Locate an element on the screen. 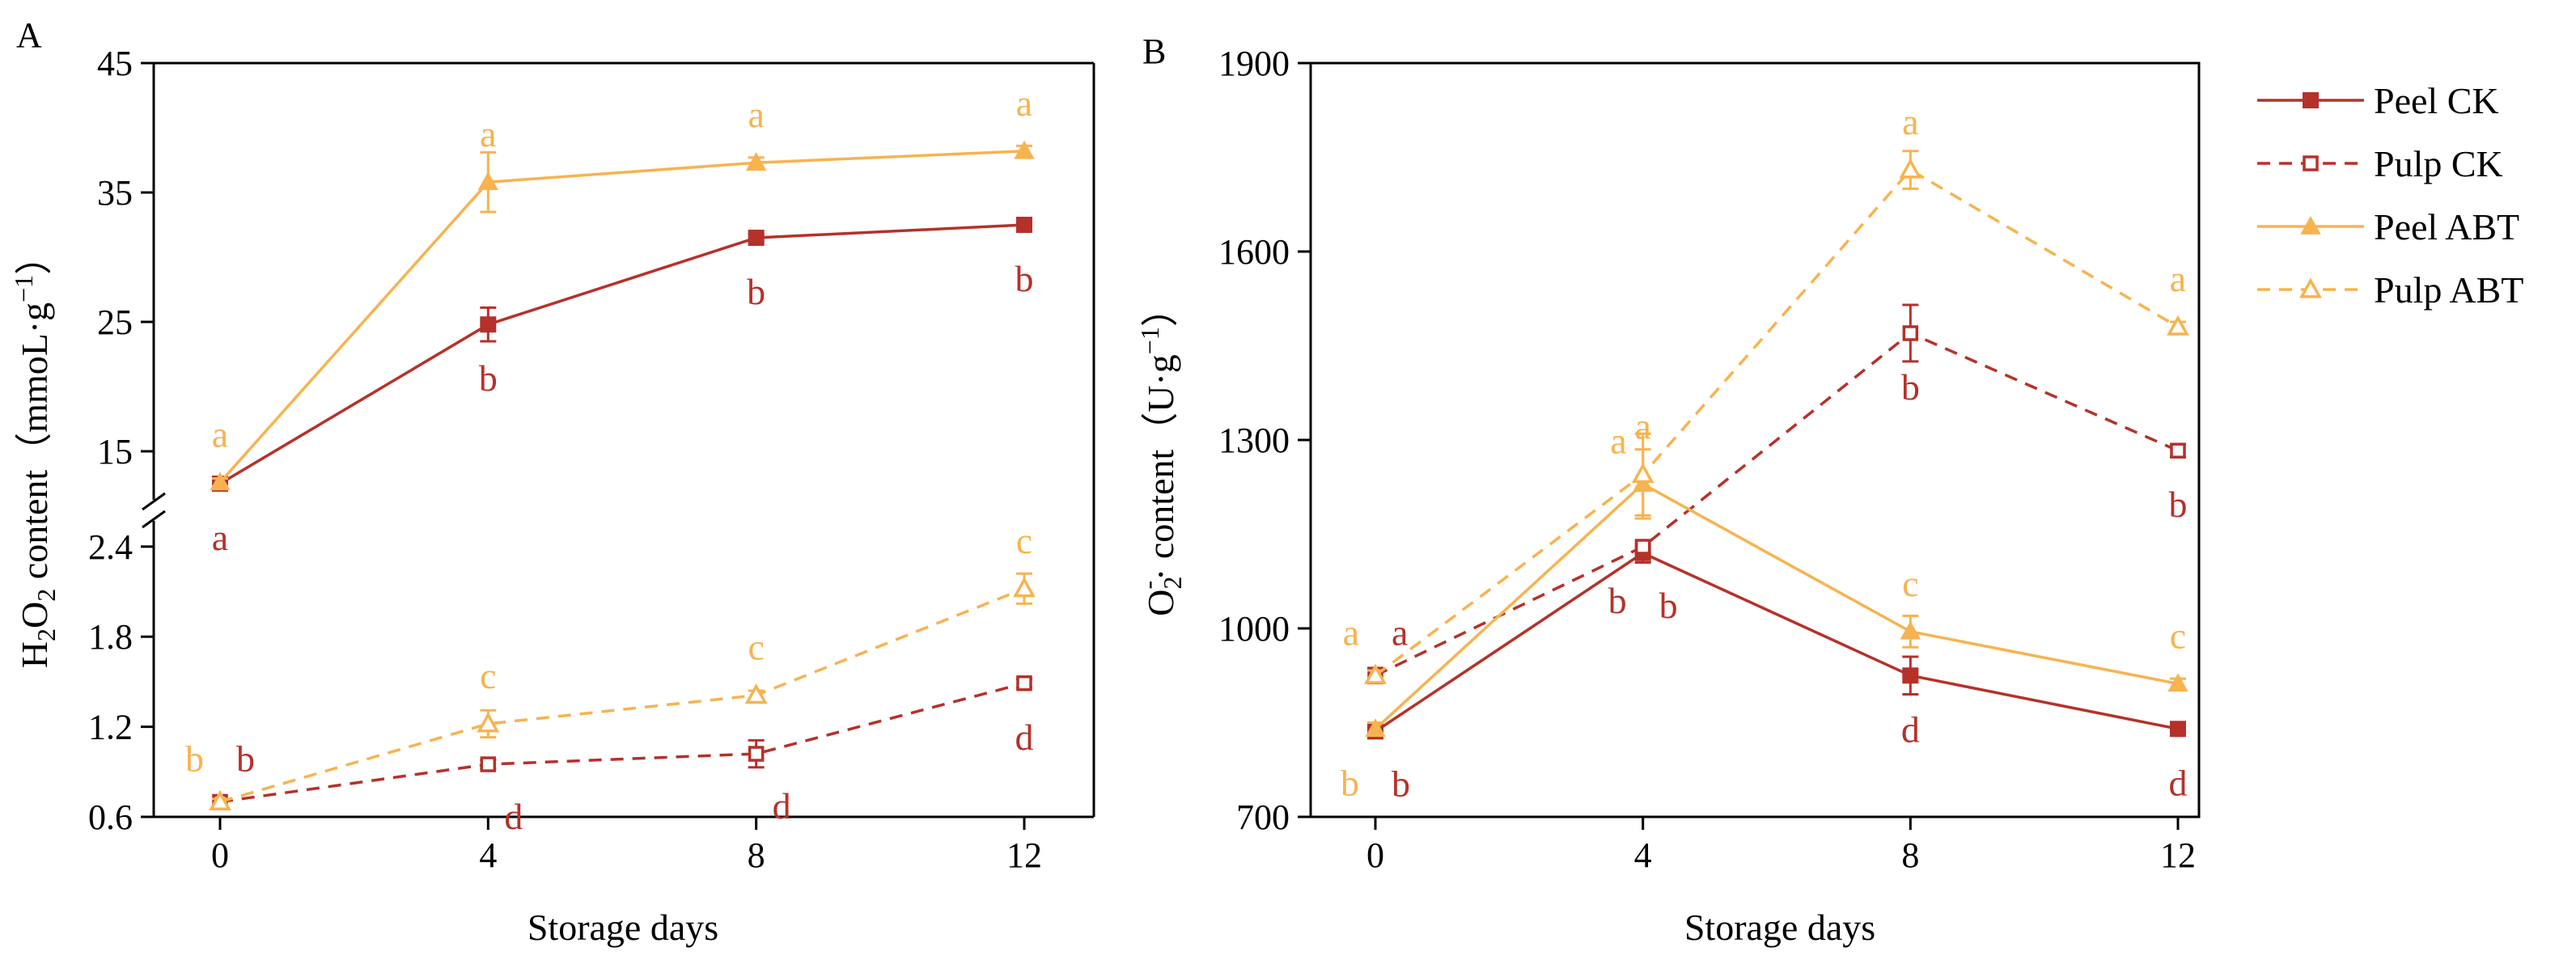 The width and height of the screenshot is (2576, 977). series-peel-ck is located at coordinates (1776, 641).